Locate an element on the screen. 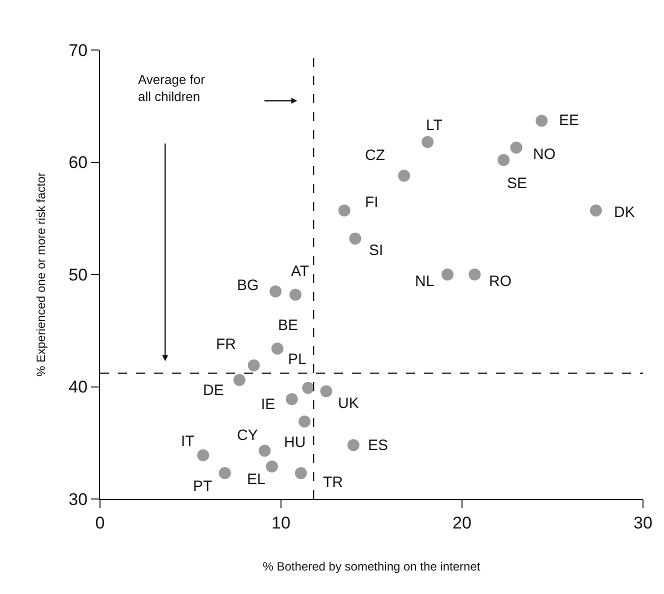 This screenshot has width=664, height=594. annotation: FI is located at coordinates (371, 202).